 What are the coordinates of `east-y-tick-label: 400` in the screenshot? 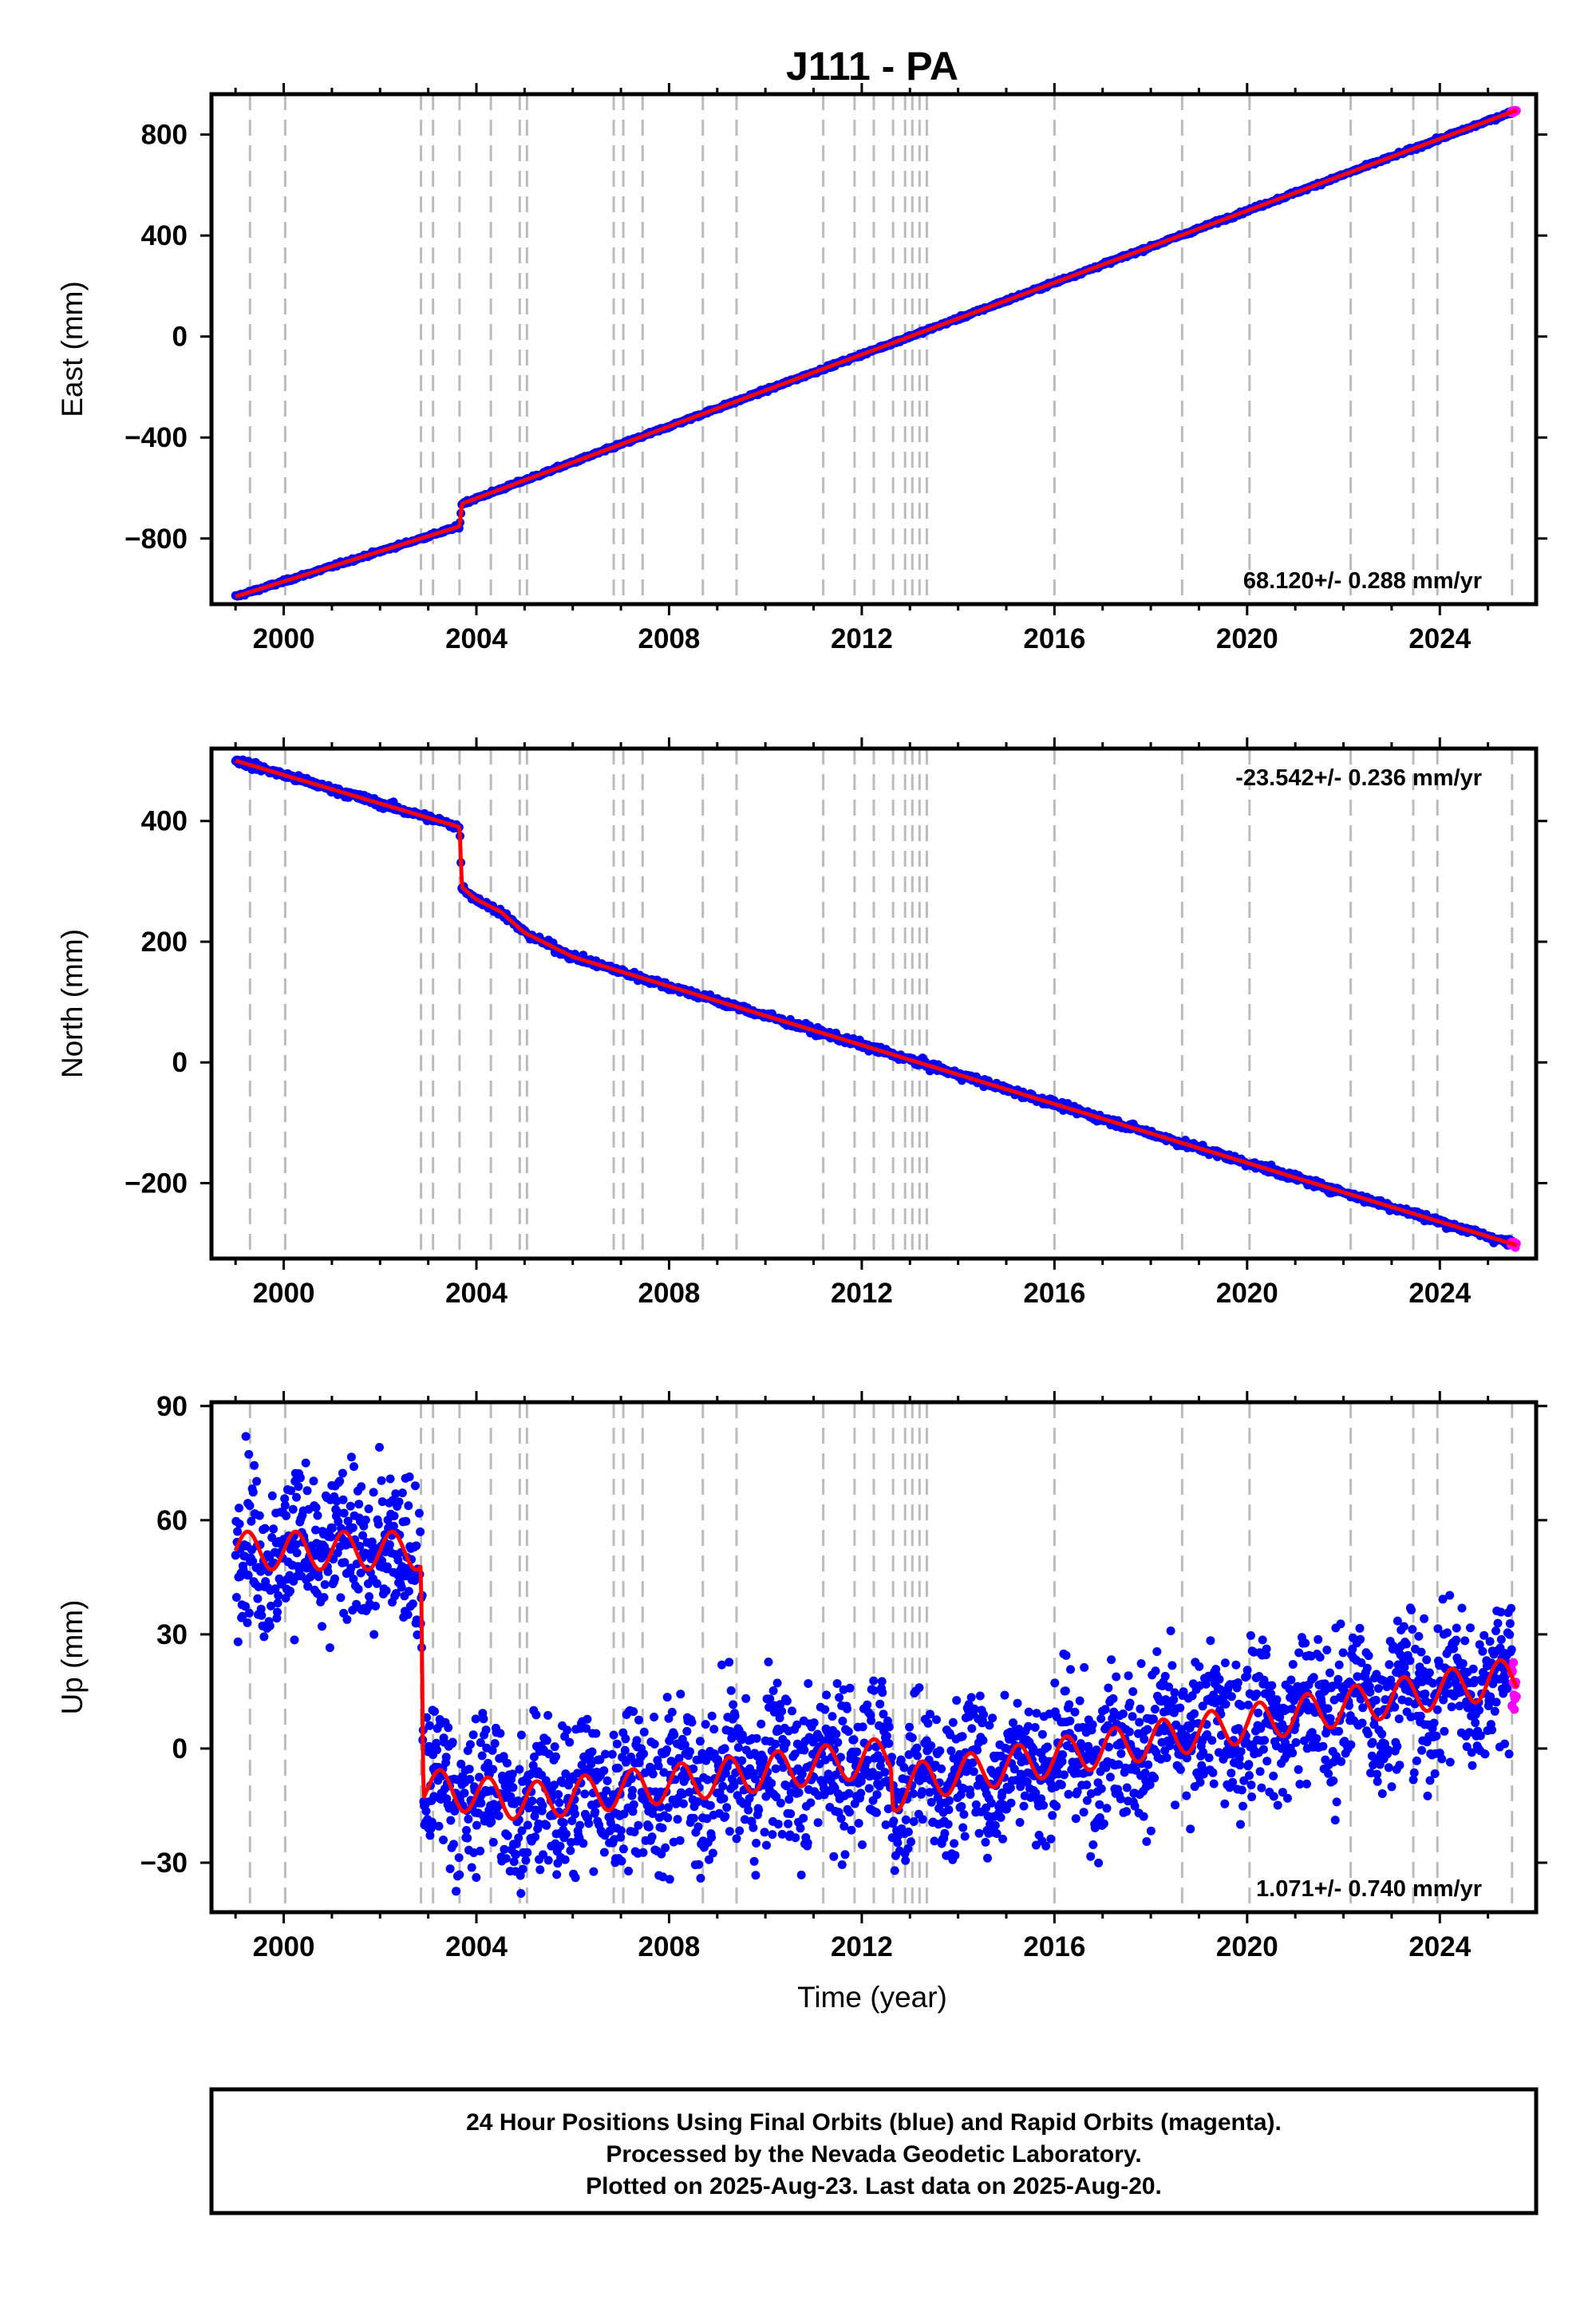 It's located at (164, 235).